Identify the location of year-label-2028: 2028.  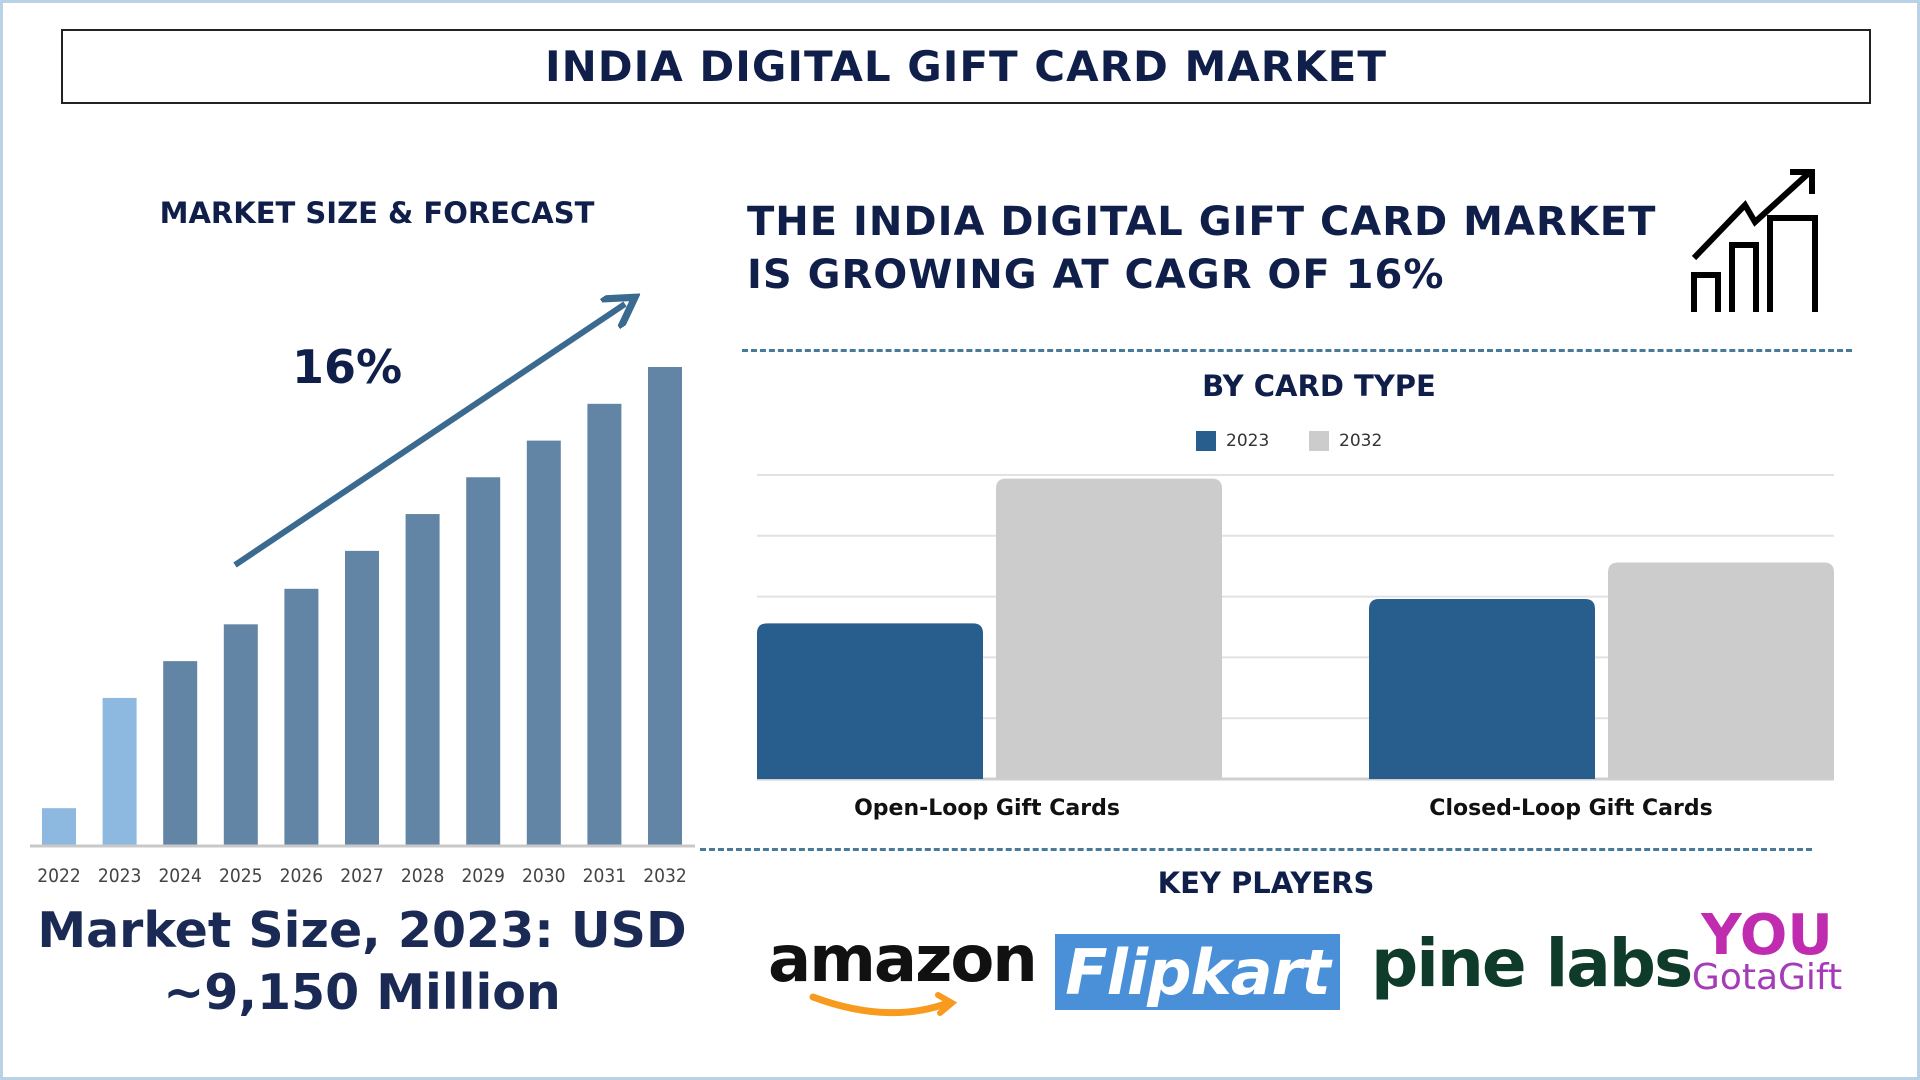
(422, 876).